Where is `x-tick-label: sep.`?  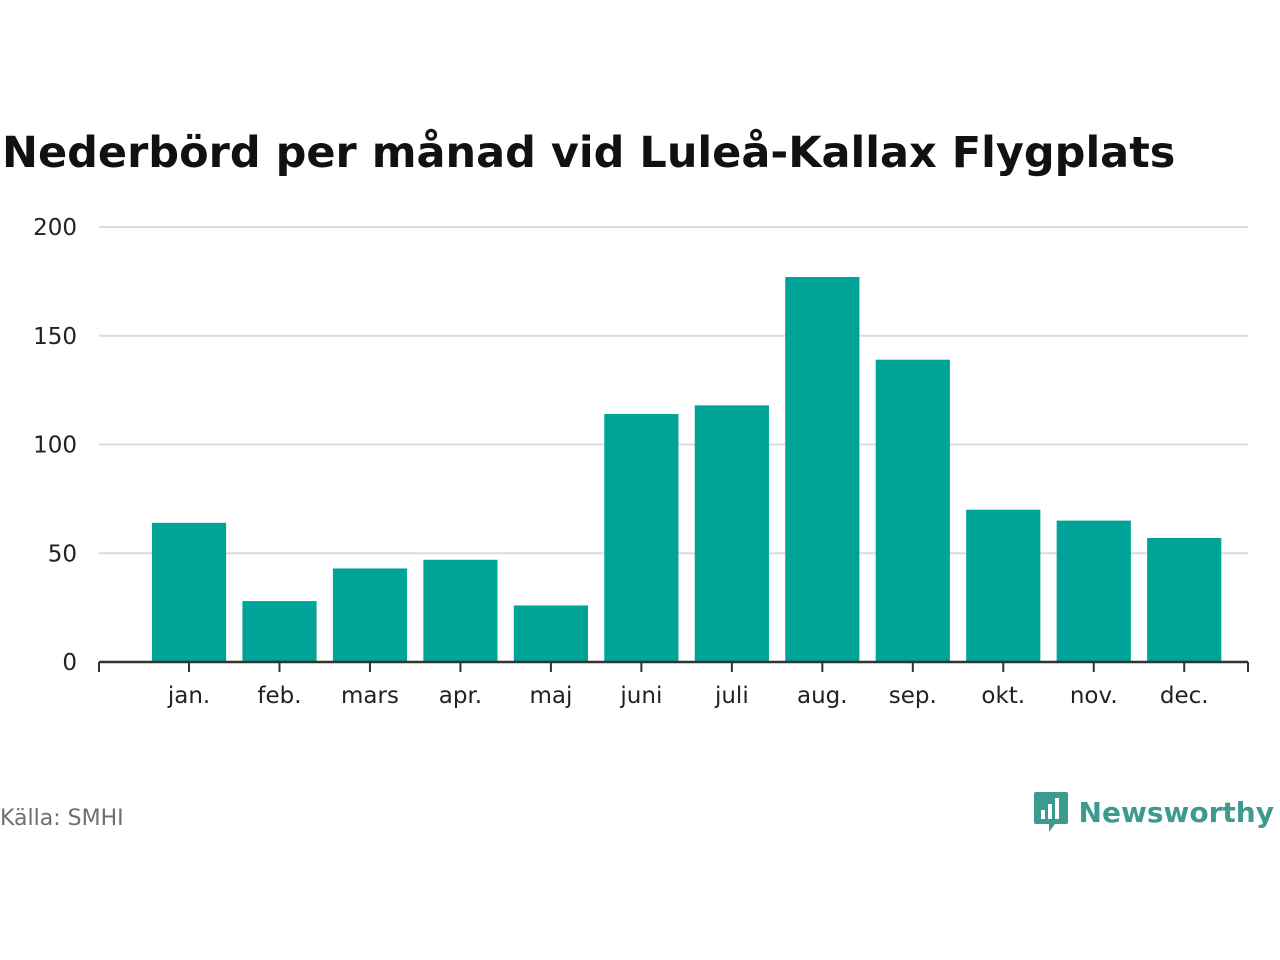 x-tick-label: sep. is located at coordinates (913, 696).